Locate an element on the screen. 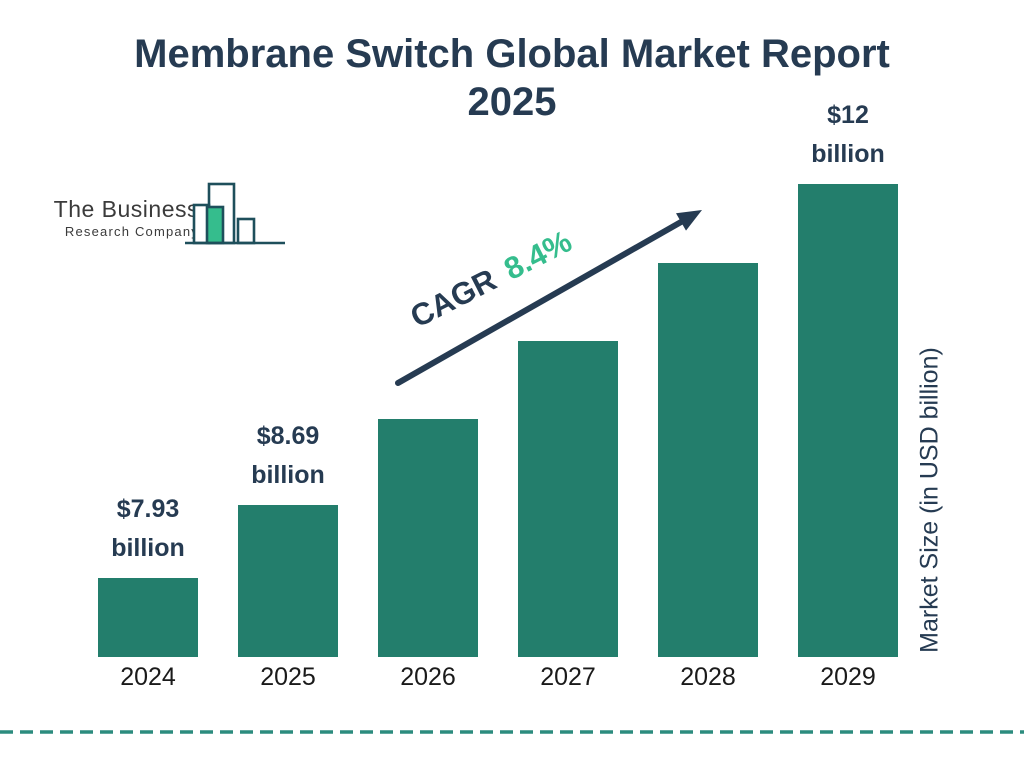 The width and height of the screenshot is (1024, 768). x-tick-2029: 2029 is located at coordinates (848, 677).